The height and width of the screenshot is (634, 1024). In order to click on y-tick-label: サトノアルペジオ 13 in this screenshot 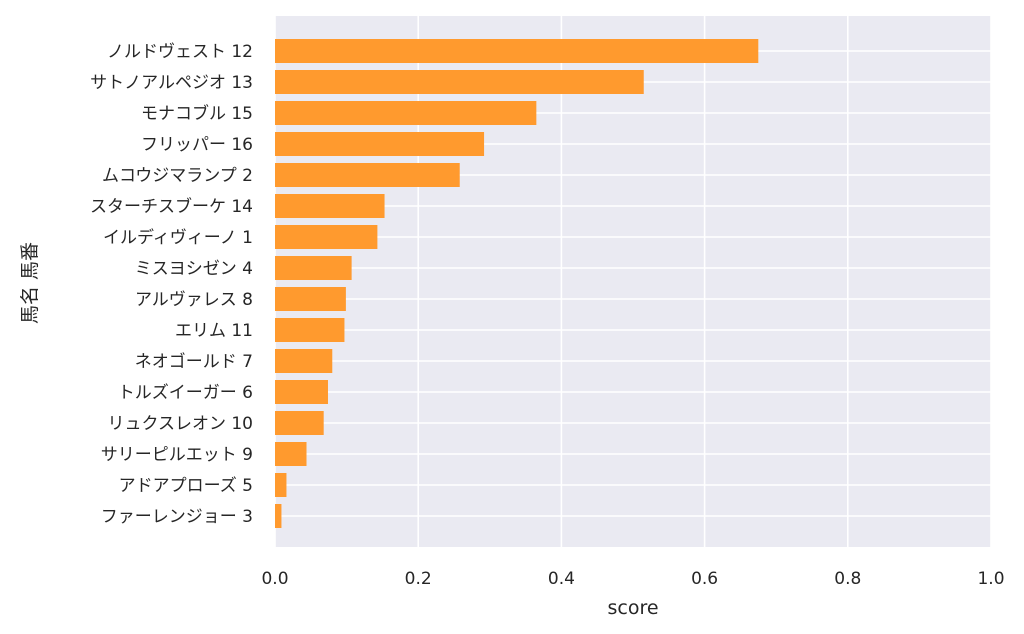, I will do `click(171, 83)`.